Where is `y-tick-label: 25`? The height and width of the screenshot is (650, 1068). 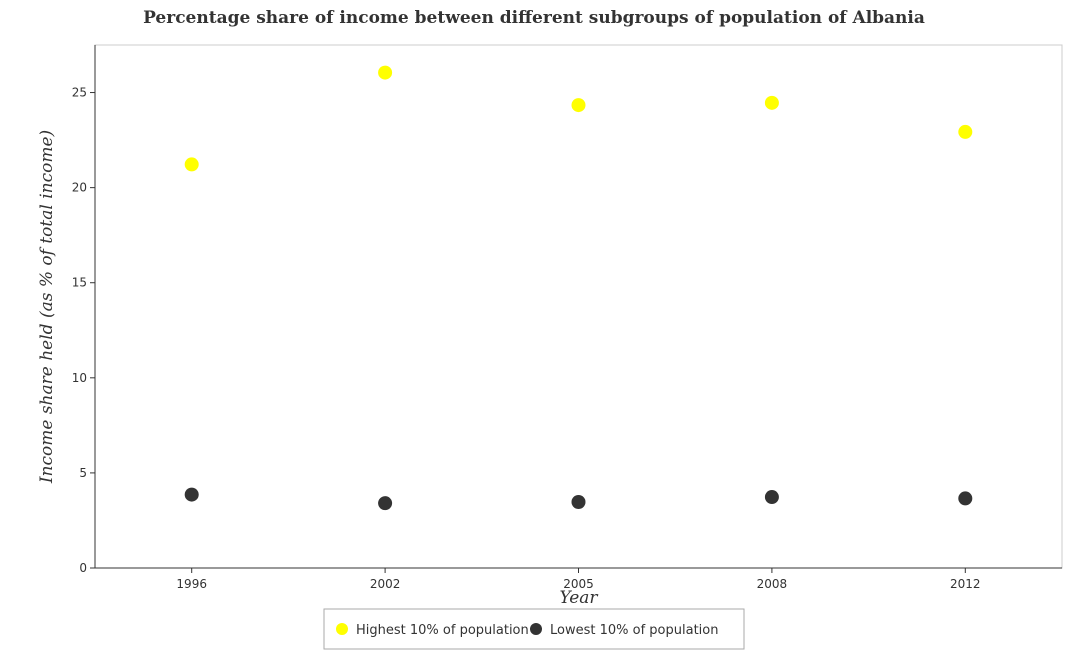 y-tick-label: 25 is located at coordinates (79, 93).